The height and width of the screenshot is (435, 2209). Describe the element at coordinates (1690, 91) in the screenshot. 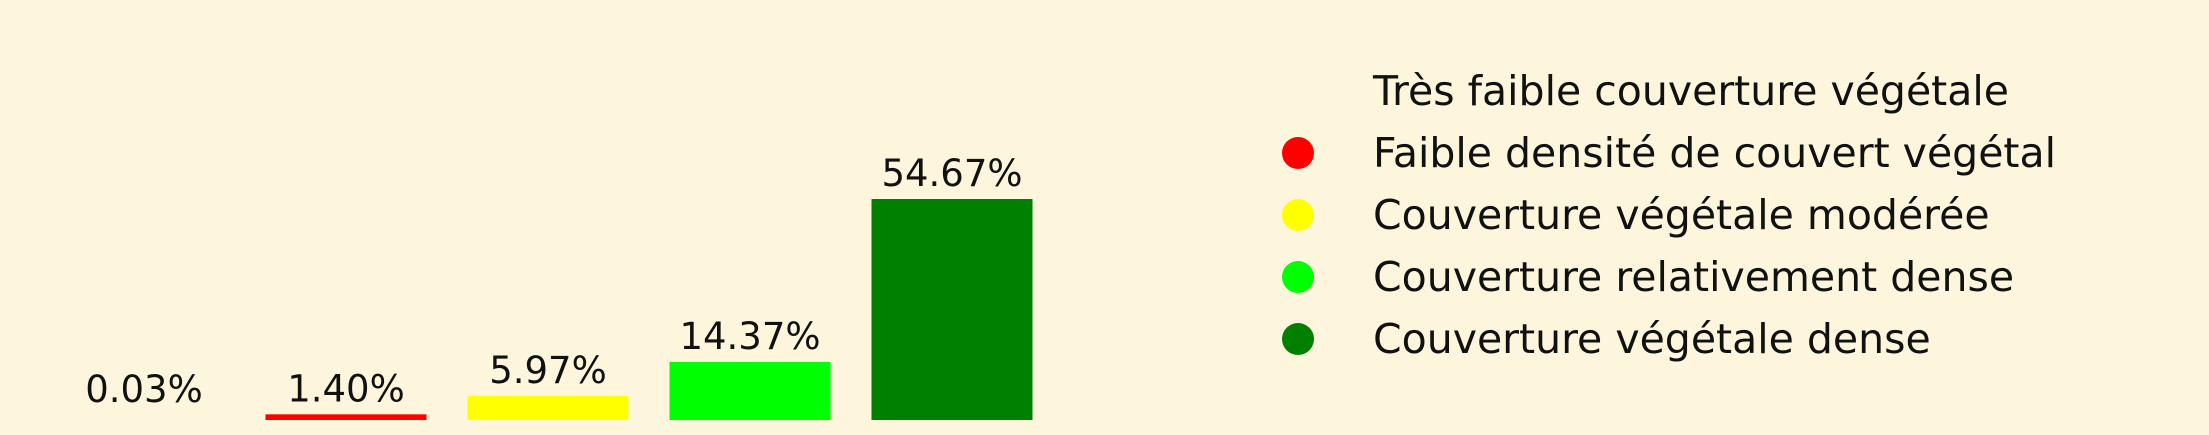

I see `legend-label-1: Très faible couverture végétale` at that location.